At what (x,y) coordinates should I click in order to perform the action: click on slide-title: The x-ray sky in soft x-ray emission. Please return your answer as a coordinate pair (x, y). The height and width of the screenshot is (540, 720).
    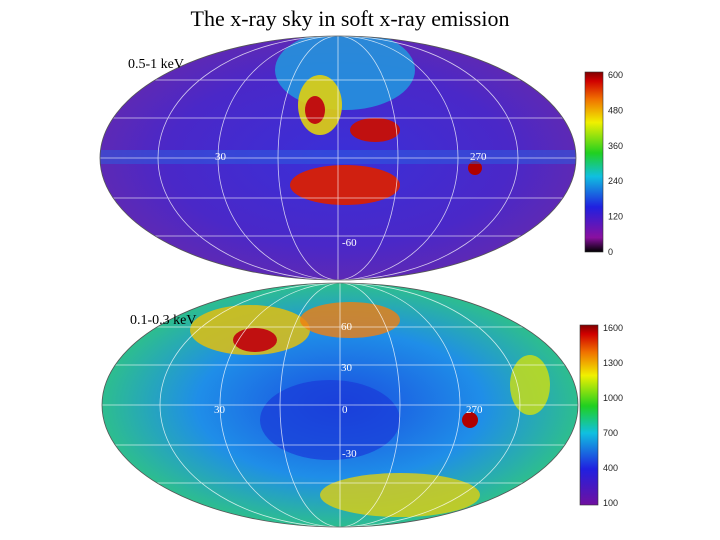
    Looking at the image, I should click on (350, 18).